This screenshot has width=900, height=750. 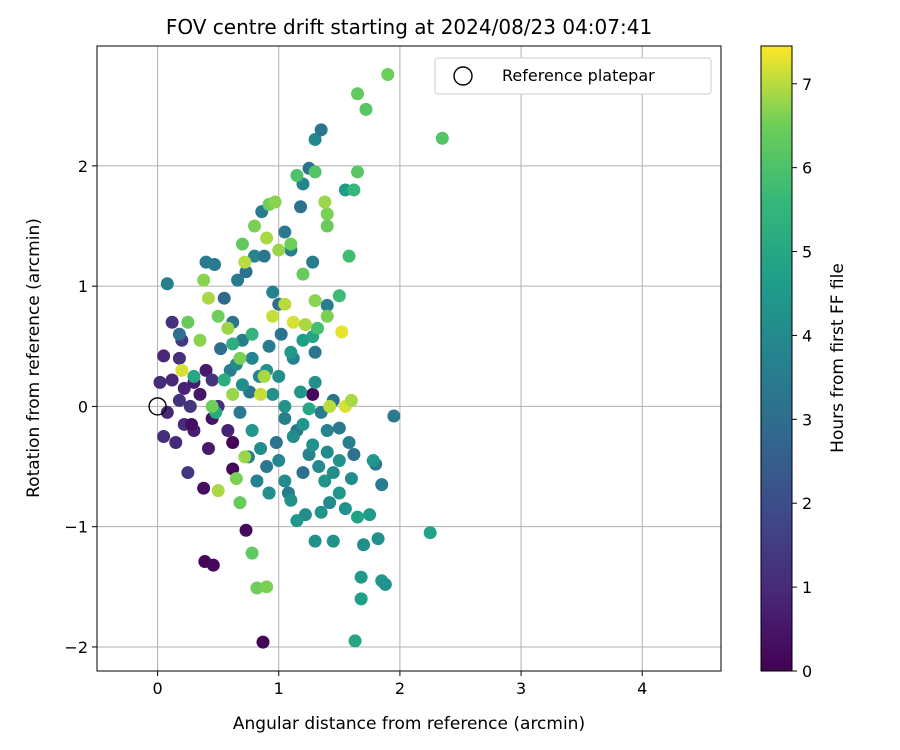 What do you see at coordinates (578, 75) in the screenshot?
I see `legend-label: Reference platepar` at bounding box center [578, 75].